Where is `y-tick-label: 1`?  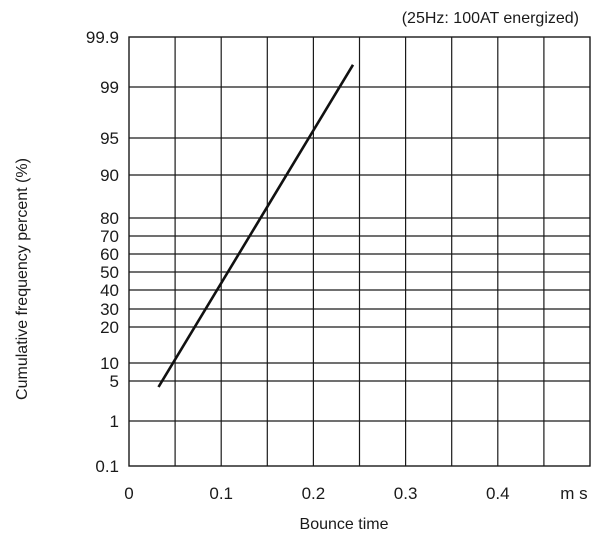 y-tick-label: 1 is located at coordinates (114, 421).